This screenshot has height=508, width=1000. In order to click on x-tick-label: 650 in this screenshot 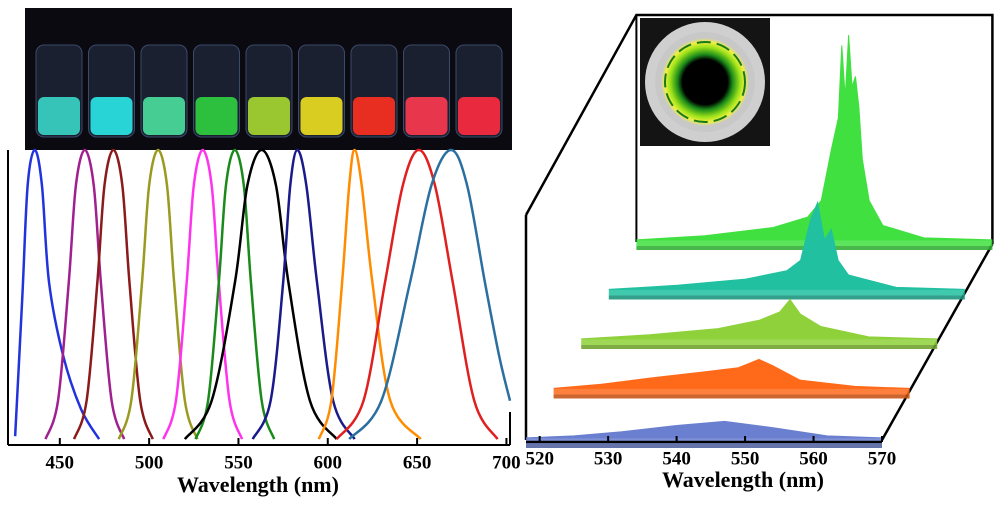, I will do `click(417, 462)`.